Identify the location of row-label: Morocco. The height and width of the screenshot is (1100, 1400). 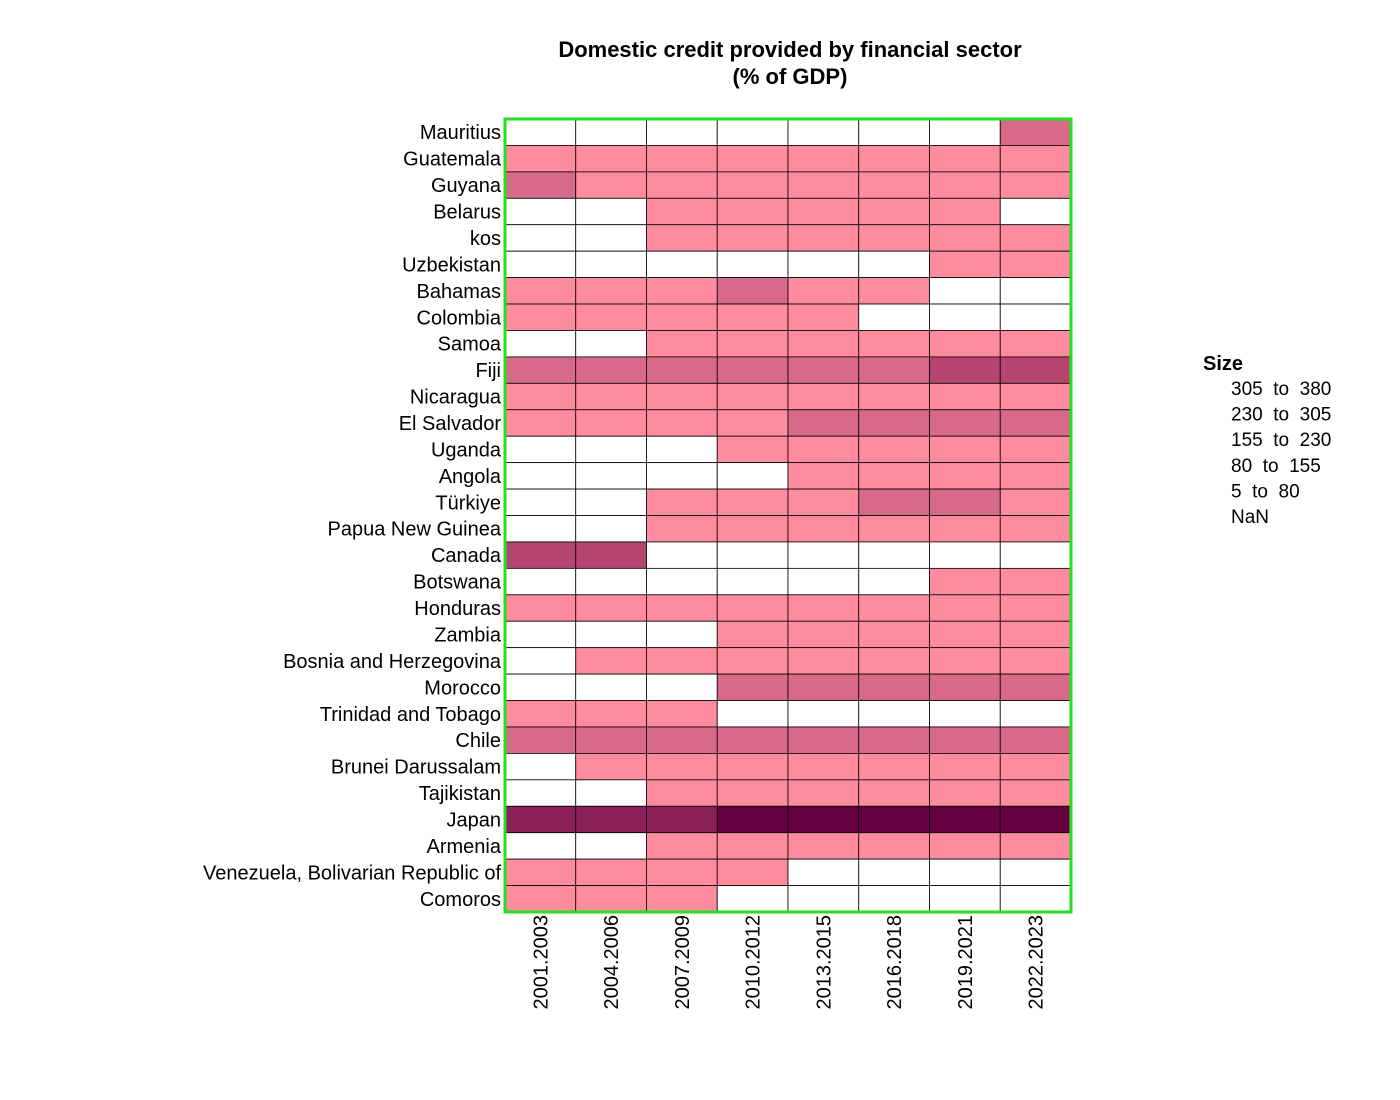
(462, 688).